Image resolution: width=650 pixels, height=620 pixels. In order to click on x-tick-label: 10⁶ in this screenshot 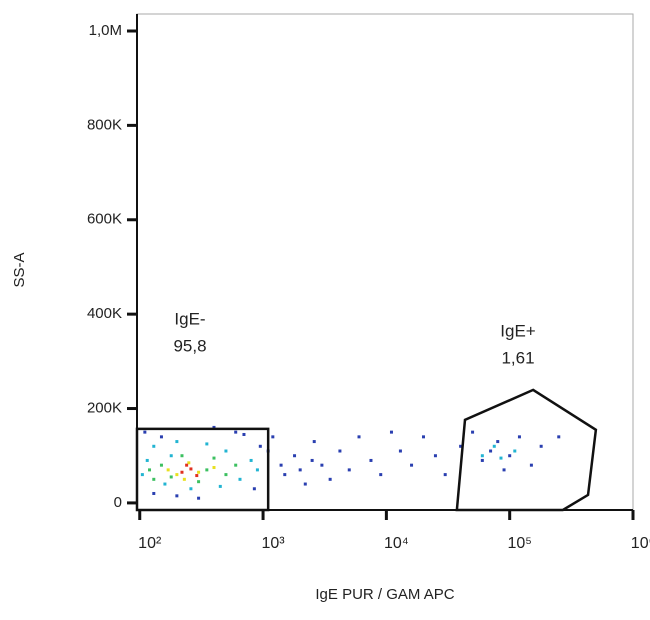, I will do `click(640, 543)`.